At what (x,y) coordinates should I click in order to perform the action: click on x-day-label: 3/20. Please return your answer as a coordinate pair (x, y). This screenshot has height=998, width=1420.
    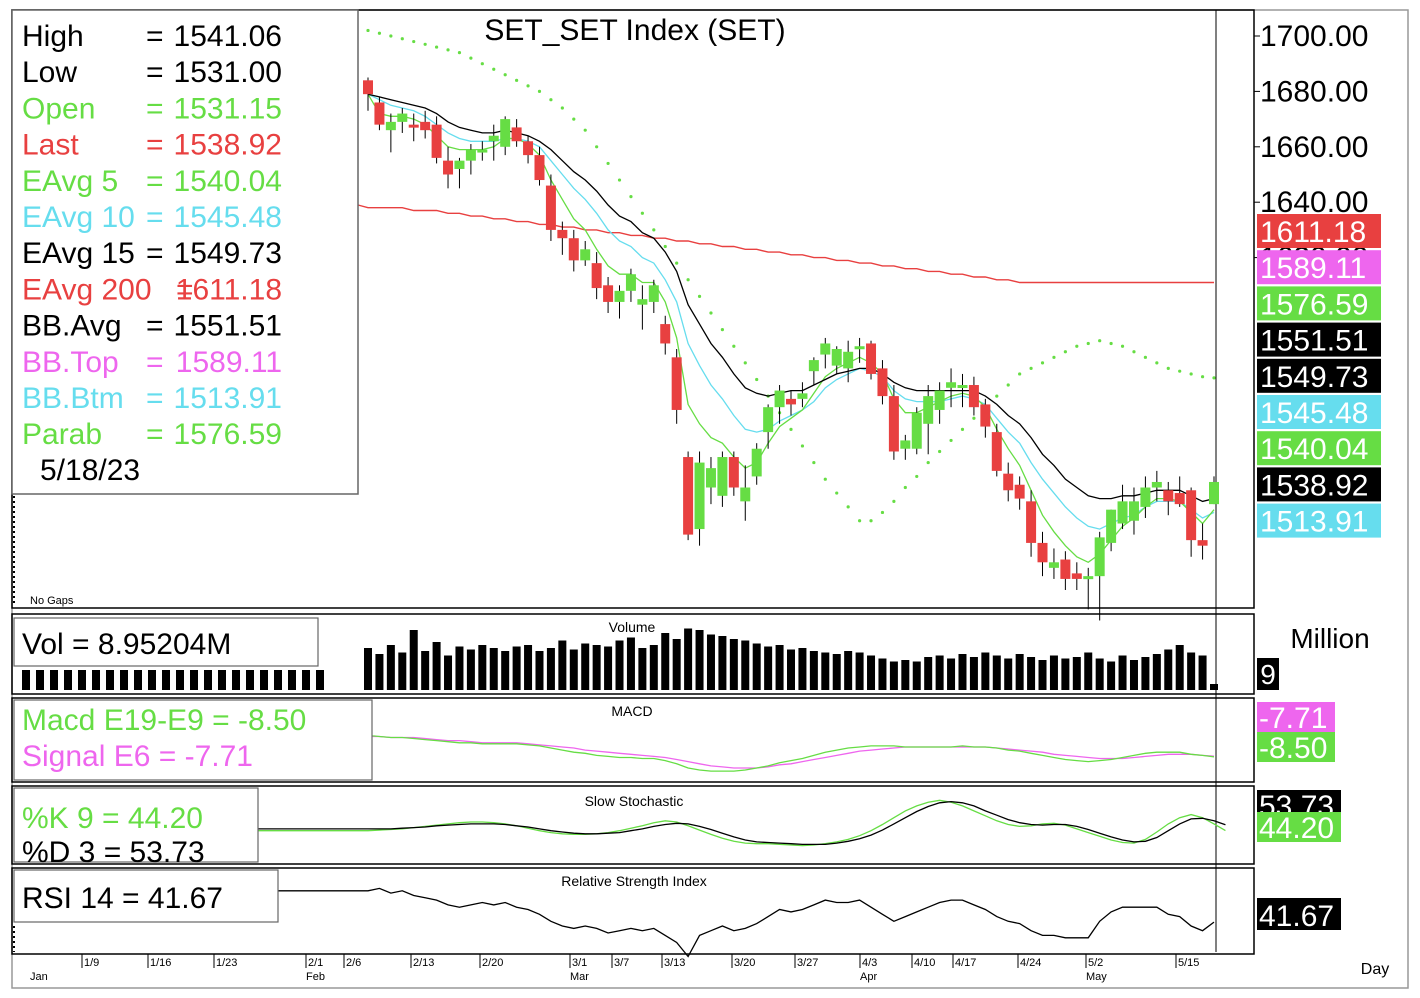
    Looking at the image, I should click on (744, 963).